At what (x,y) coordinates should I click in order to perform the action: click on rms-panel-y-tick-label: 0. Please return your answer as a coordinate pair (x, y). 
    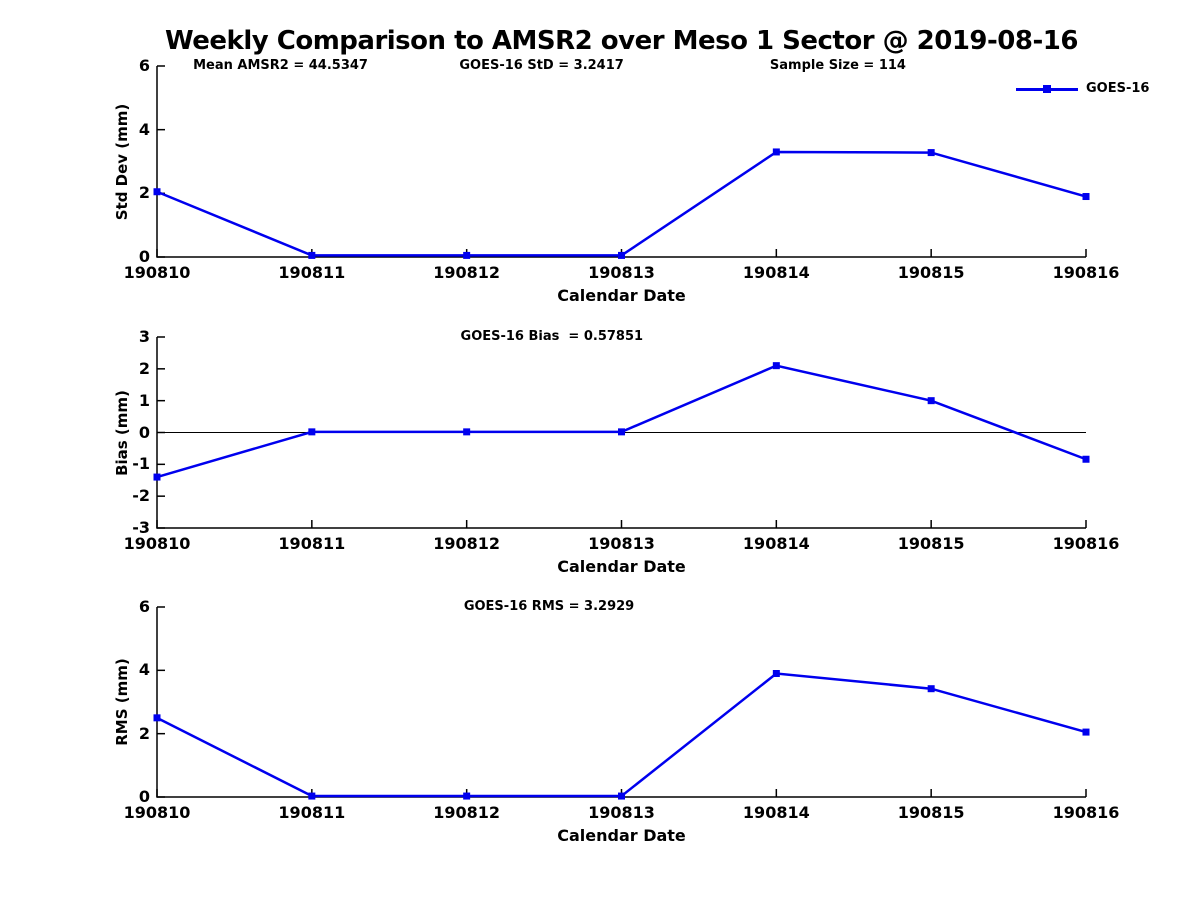
    Looking at the image, I should click on (144, 796).